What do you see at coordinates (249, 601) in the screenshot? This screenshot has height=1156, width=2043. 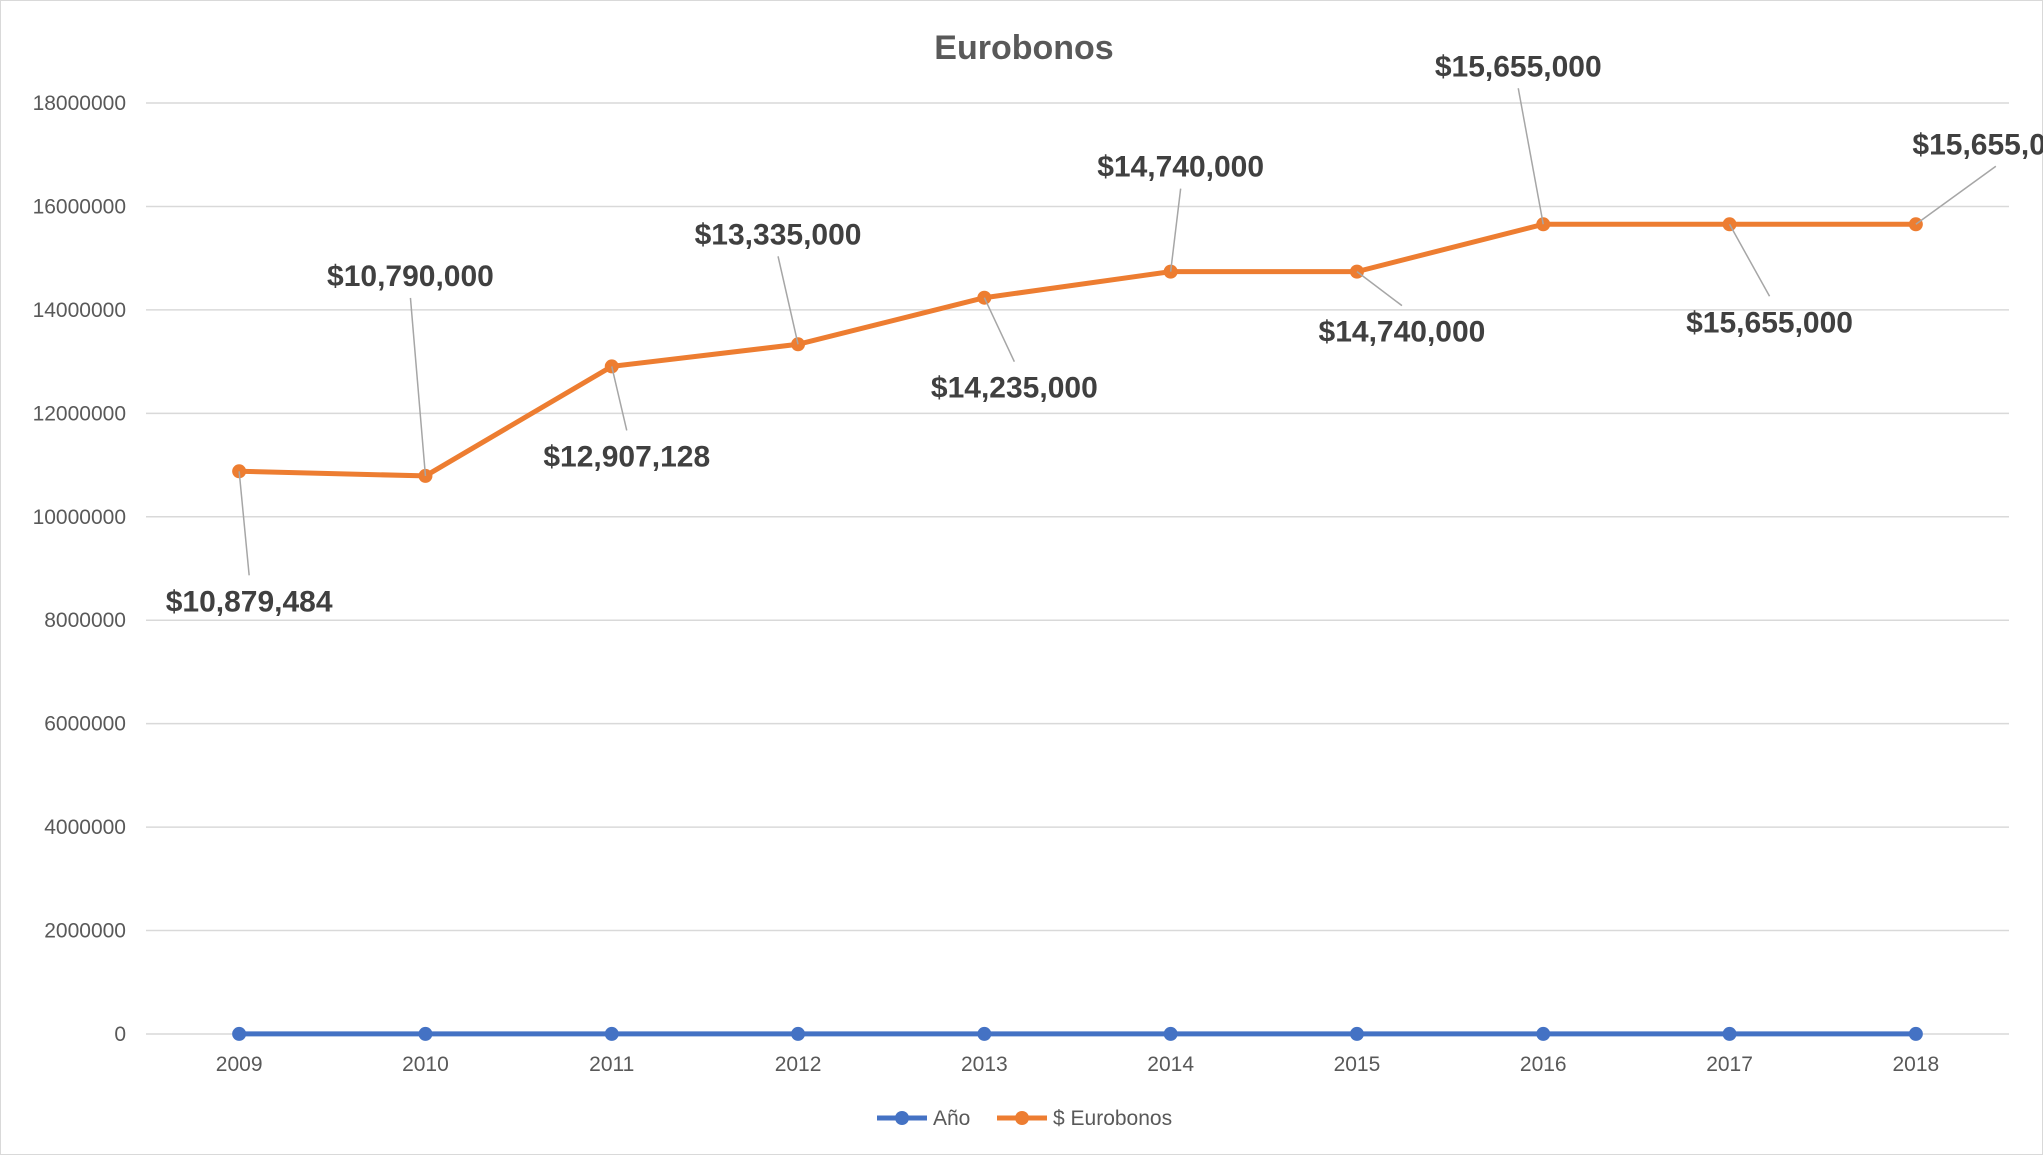 I see `data-label: $10,879,484` at bounding box center [249, 601].